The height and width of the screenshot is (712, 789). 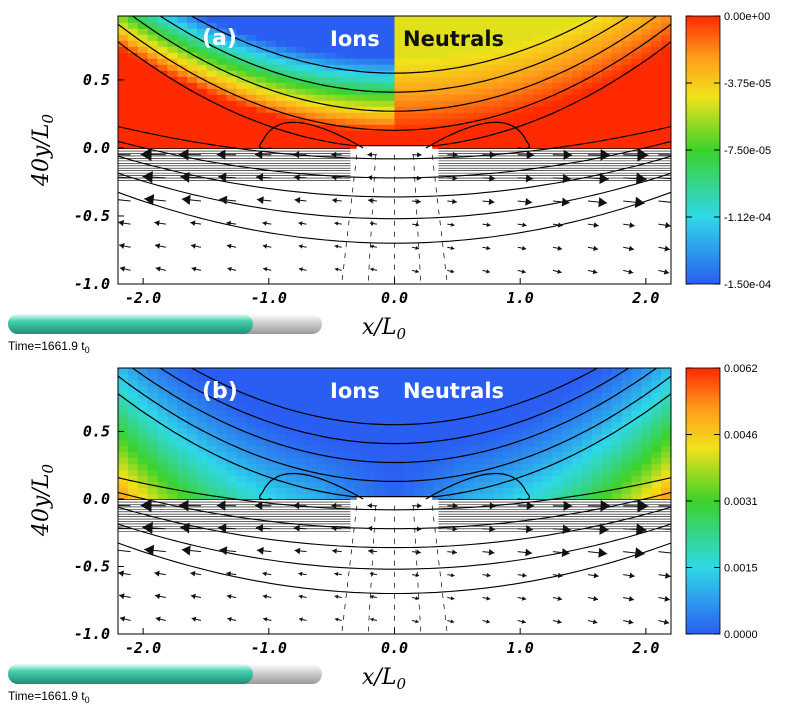 What do you see at coordinates (394, 211) in the screenshot?
I see `velocity-arrows-a` at bounding box center [394, 211].